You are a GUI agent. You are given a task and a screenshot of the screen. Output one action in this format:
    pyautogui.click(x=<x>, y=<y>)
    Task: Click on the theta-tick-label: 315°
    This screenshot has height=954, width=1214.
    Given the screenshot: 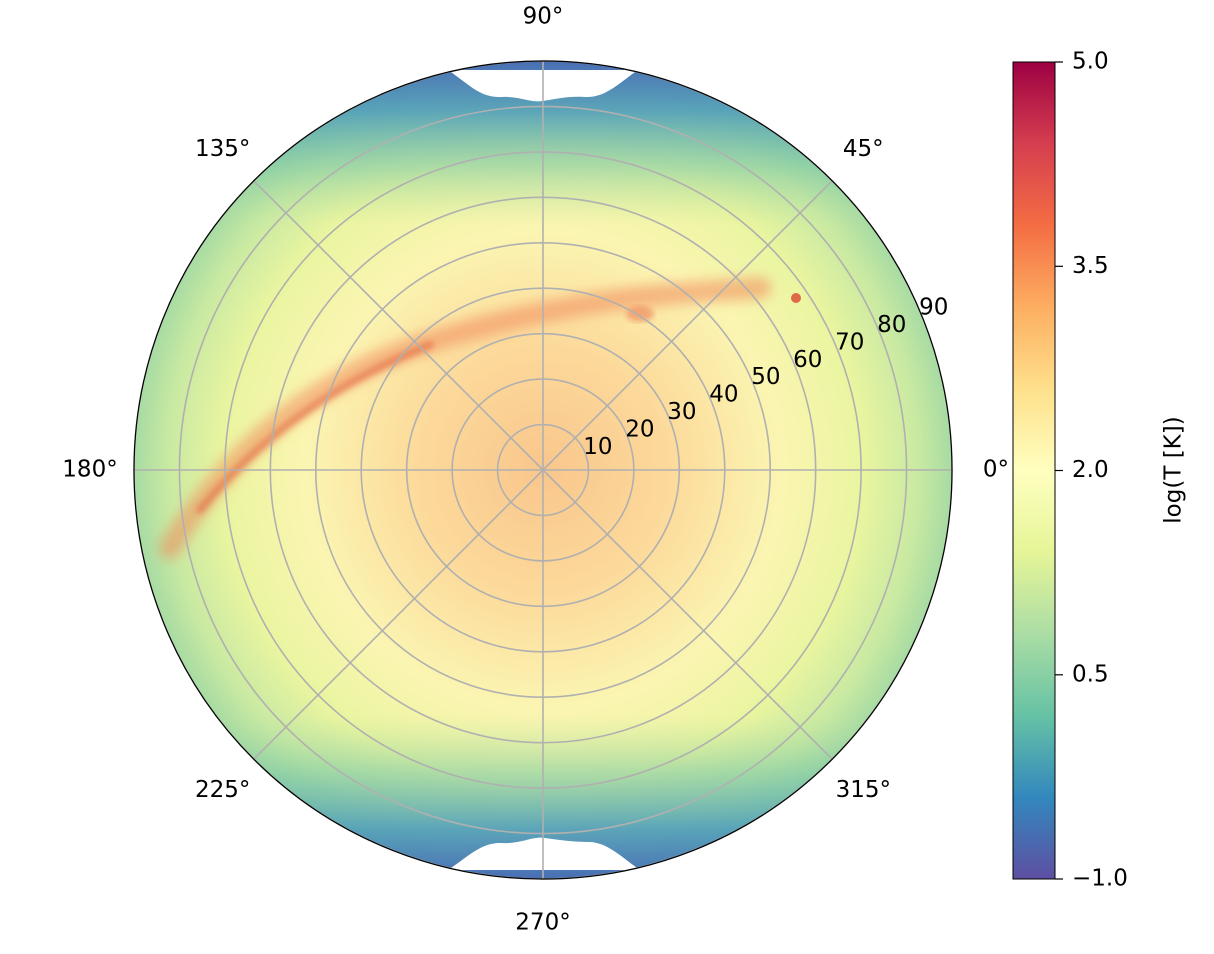 What is the action you would take?
    pyautogui.click(x=863, y=790)
    